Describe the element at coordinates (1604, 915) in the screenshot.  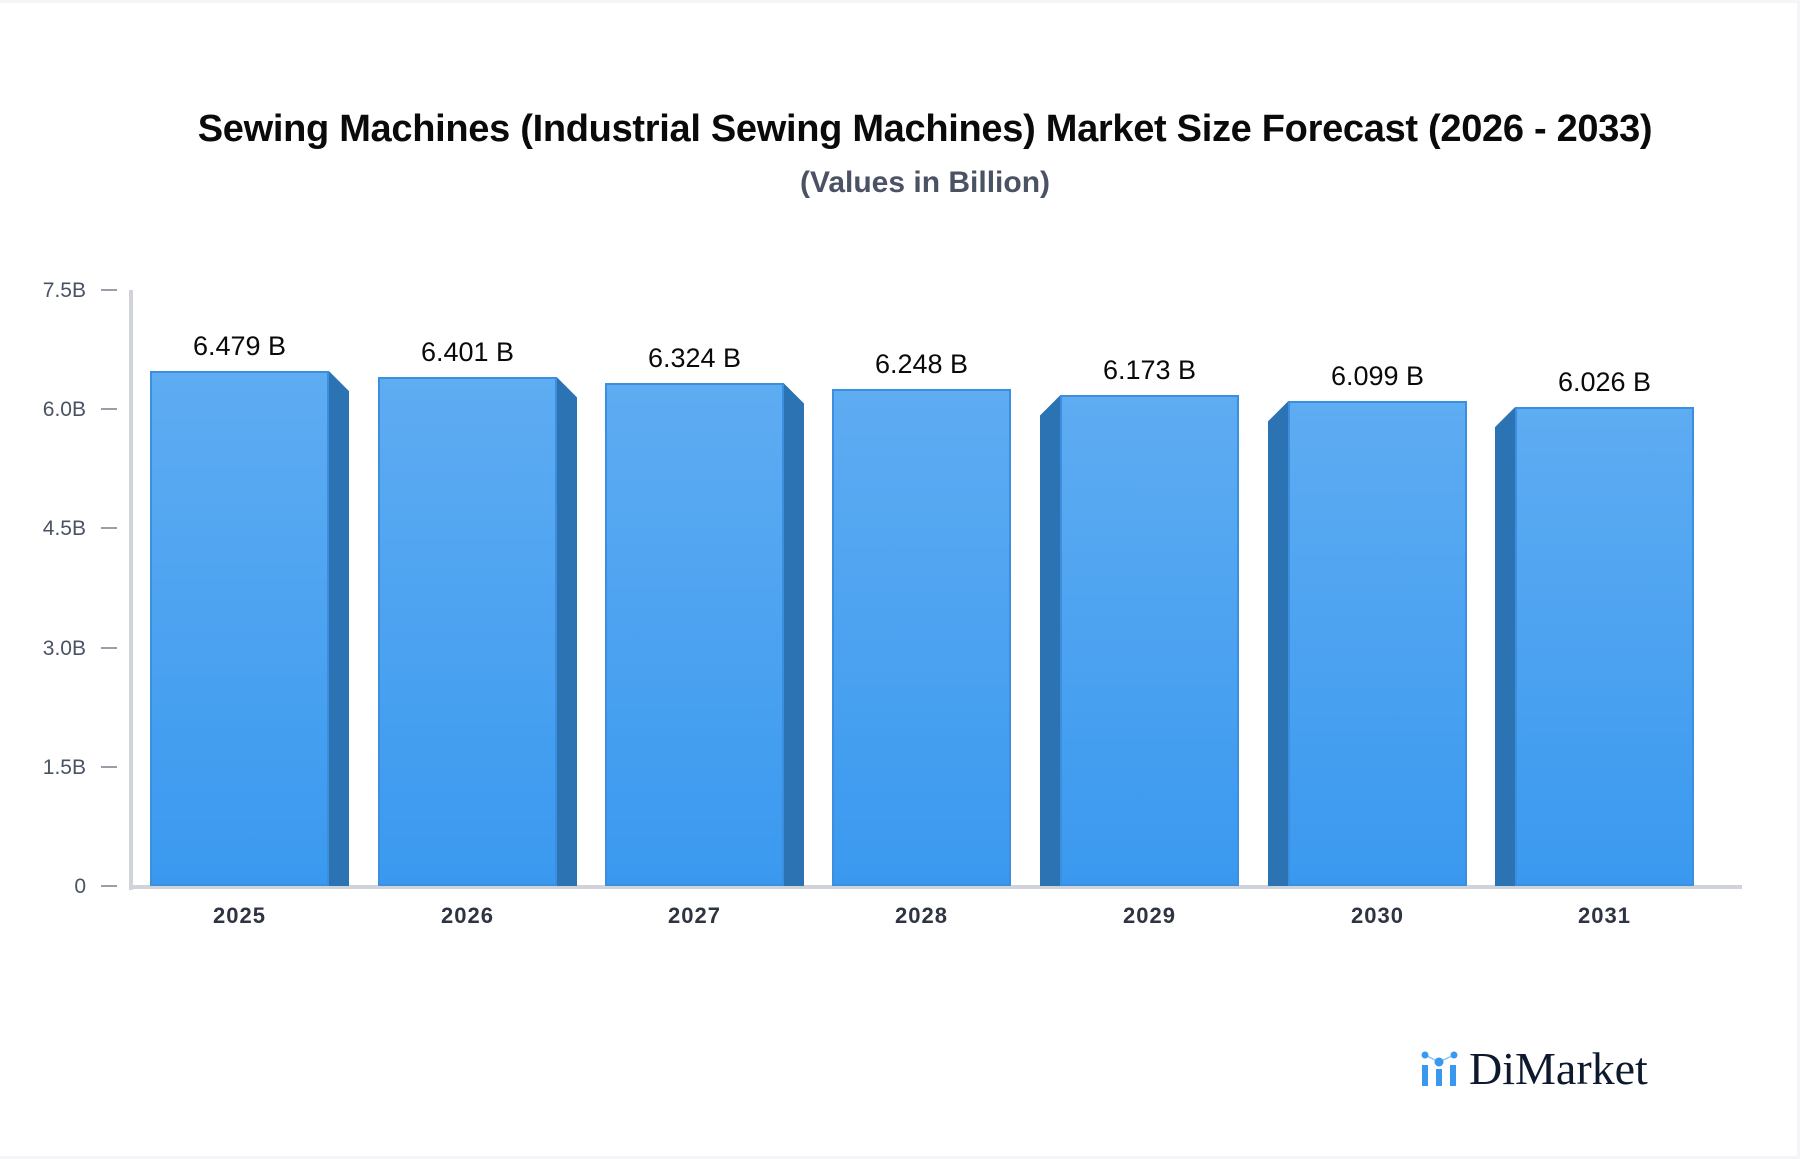
I see `x-tick-label: 2031` at that location.